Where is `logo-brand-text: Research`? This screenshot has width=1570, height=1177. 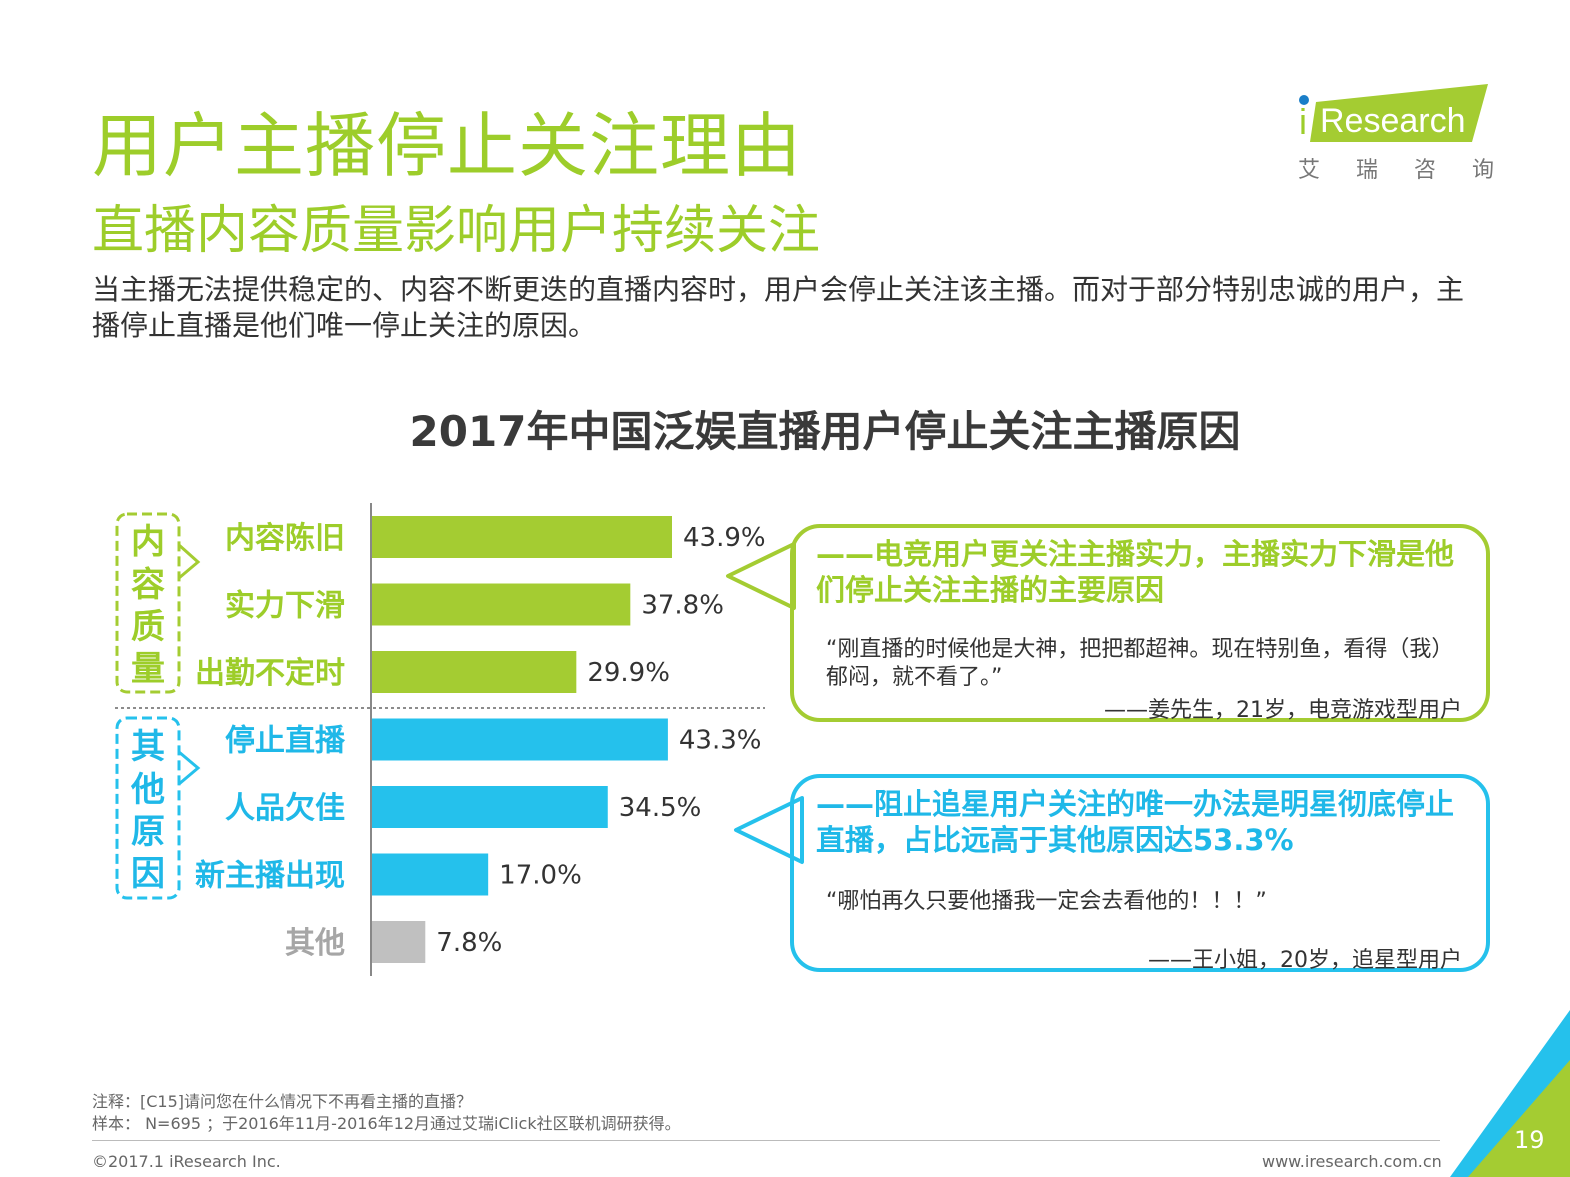
logo-brand-text: Research is located at coordinates (1393, 121).